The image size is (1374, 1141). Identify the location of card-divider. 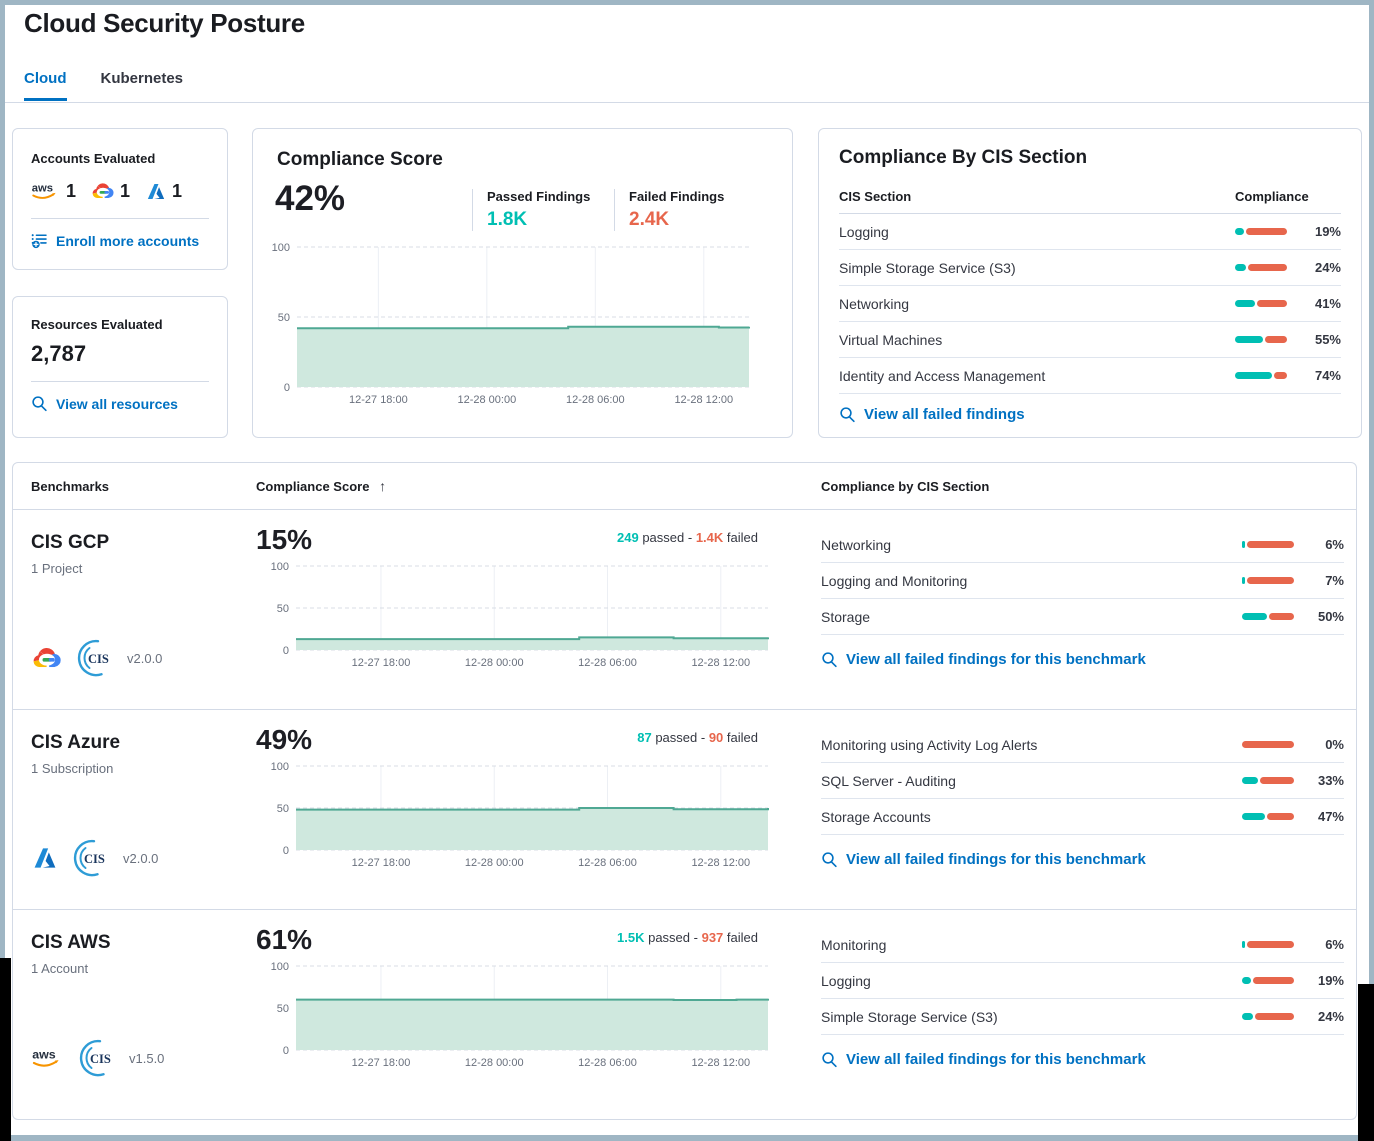
(120, 218).